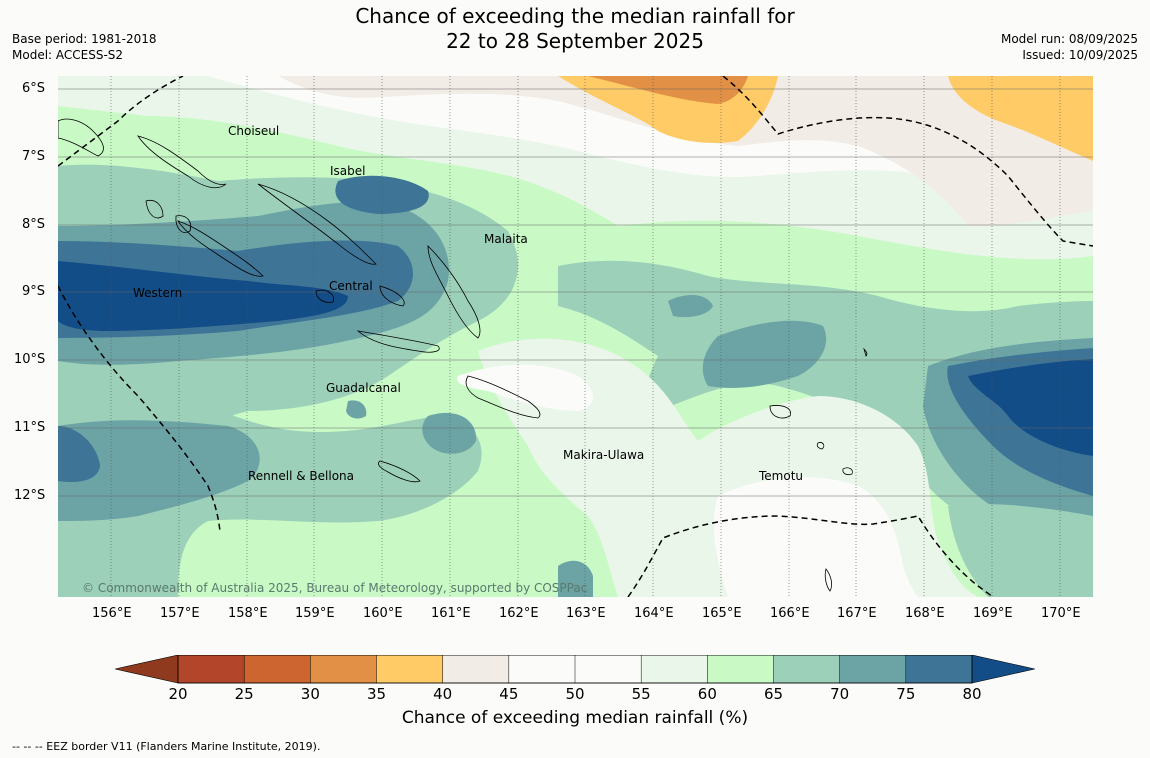 This screenshot has height=758, width=1150. What do you see at coordinates (780, 476) in the screenshot?
I see `region-temotu: Temotu` at bounding box center [780, 476].